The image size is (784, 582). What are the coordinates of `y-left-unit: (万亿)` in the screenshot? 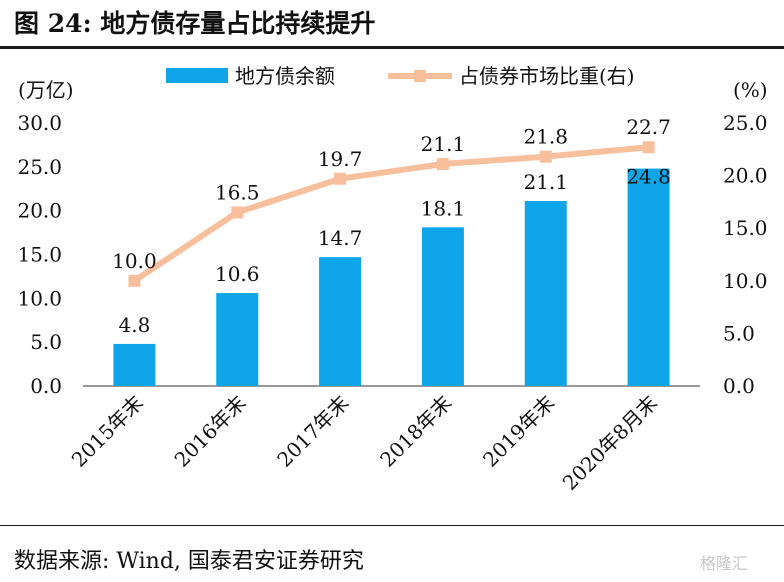 It's located at (46, 90).